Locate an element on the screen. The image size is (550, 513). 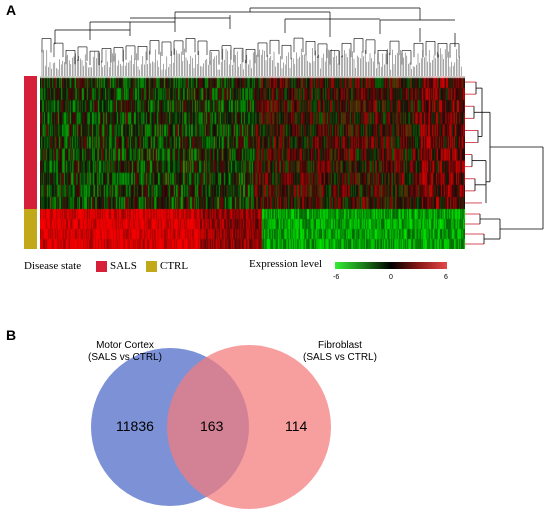
colorbar-tick-min: -6 is located at coordinates (336, 277).